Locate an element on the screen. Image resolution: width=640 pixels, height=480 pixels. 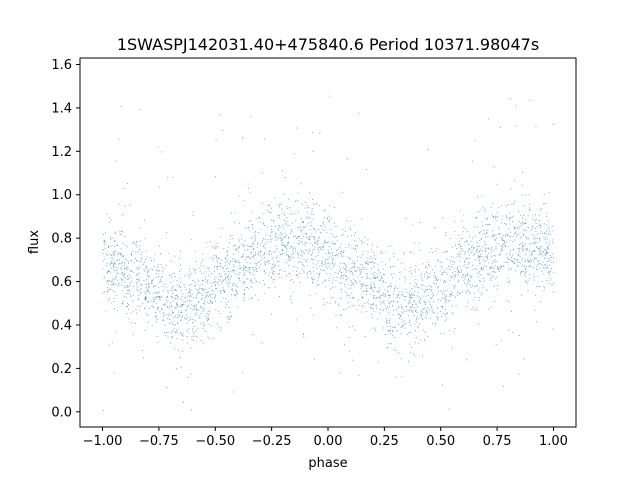
y-axis: 0.0 0.2 0.4 0.6 0.8 1.0 1.2 1.4 1.6 is located at coordinates (65, 239).